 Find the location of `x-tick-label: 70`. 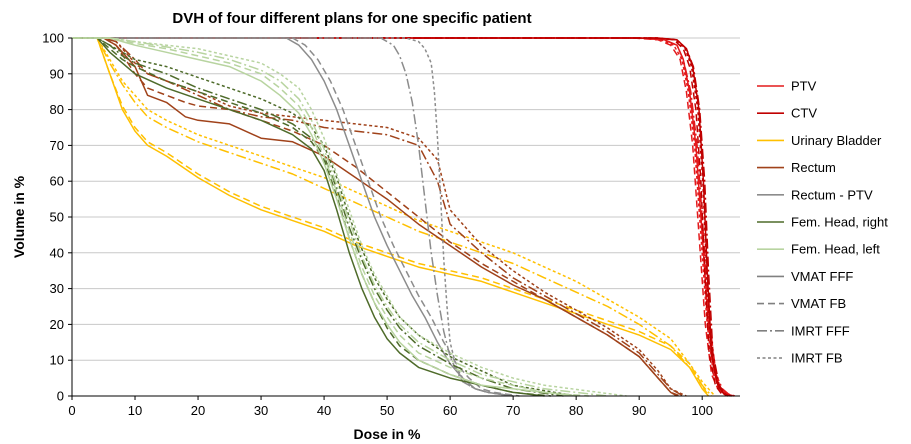

x-tick-label: 70 is located at coordinates (513, 410).